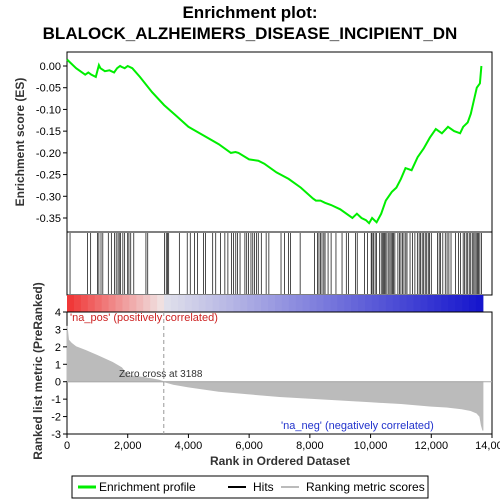 The width and height of the screenshot is (500, 500). What do you see at coordinates (48, 132) in the screenshot?
I see `es-y-tick-label: -0.15` at bounding box center [48, 132].